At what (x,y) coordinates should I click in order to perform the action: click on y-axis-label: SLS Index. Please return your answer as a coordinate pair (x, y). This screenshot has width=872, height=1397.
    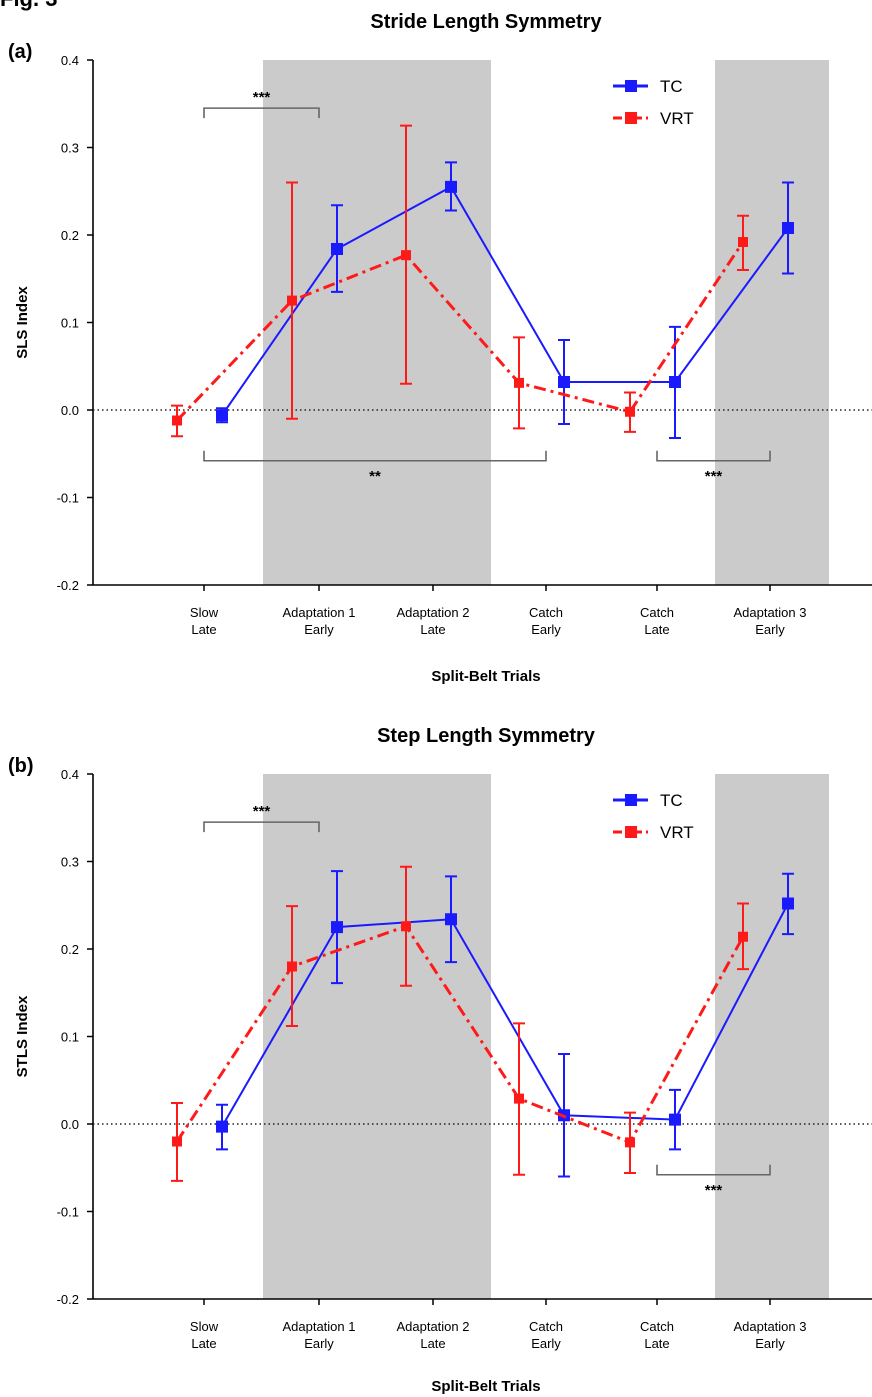
    Looking at the image, I should click on (22, 322).